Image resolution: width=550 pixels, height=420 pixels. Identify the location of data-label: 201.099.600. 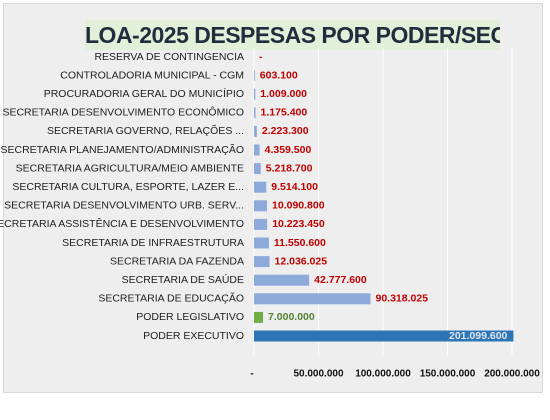
(478, 336).